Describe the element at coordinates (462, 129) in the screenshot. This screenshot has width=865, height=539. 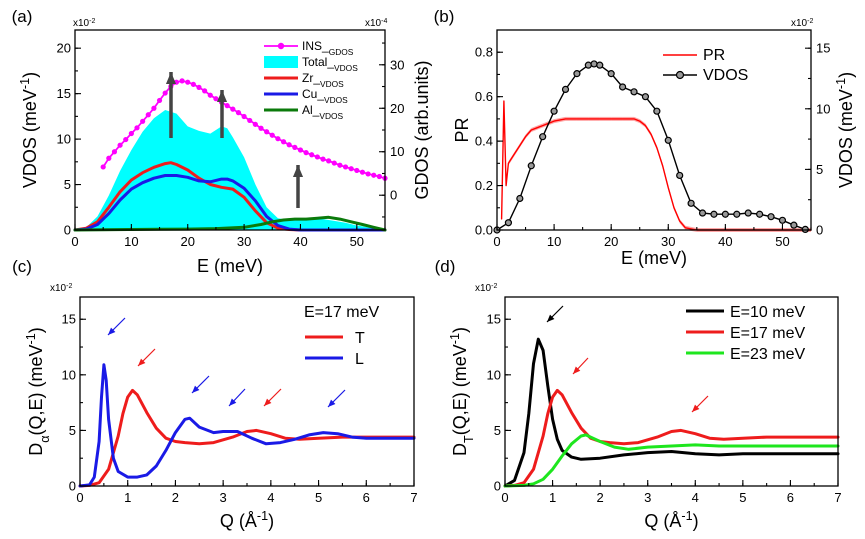
I see `y-axis-label: PR` at that location.